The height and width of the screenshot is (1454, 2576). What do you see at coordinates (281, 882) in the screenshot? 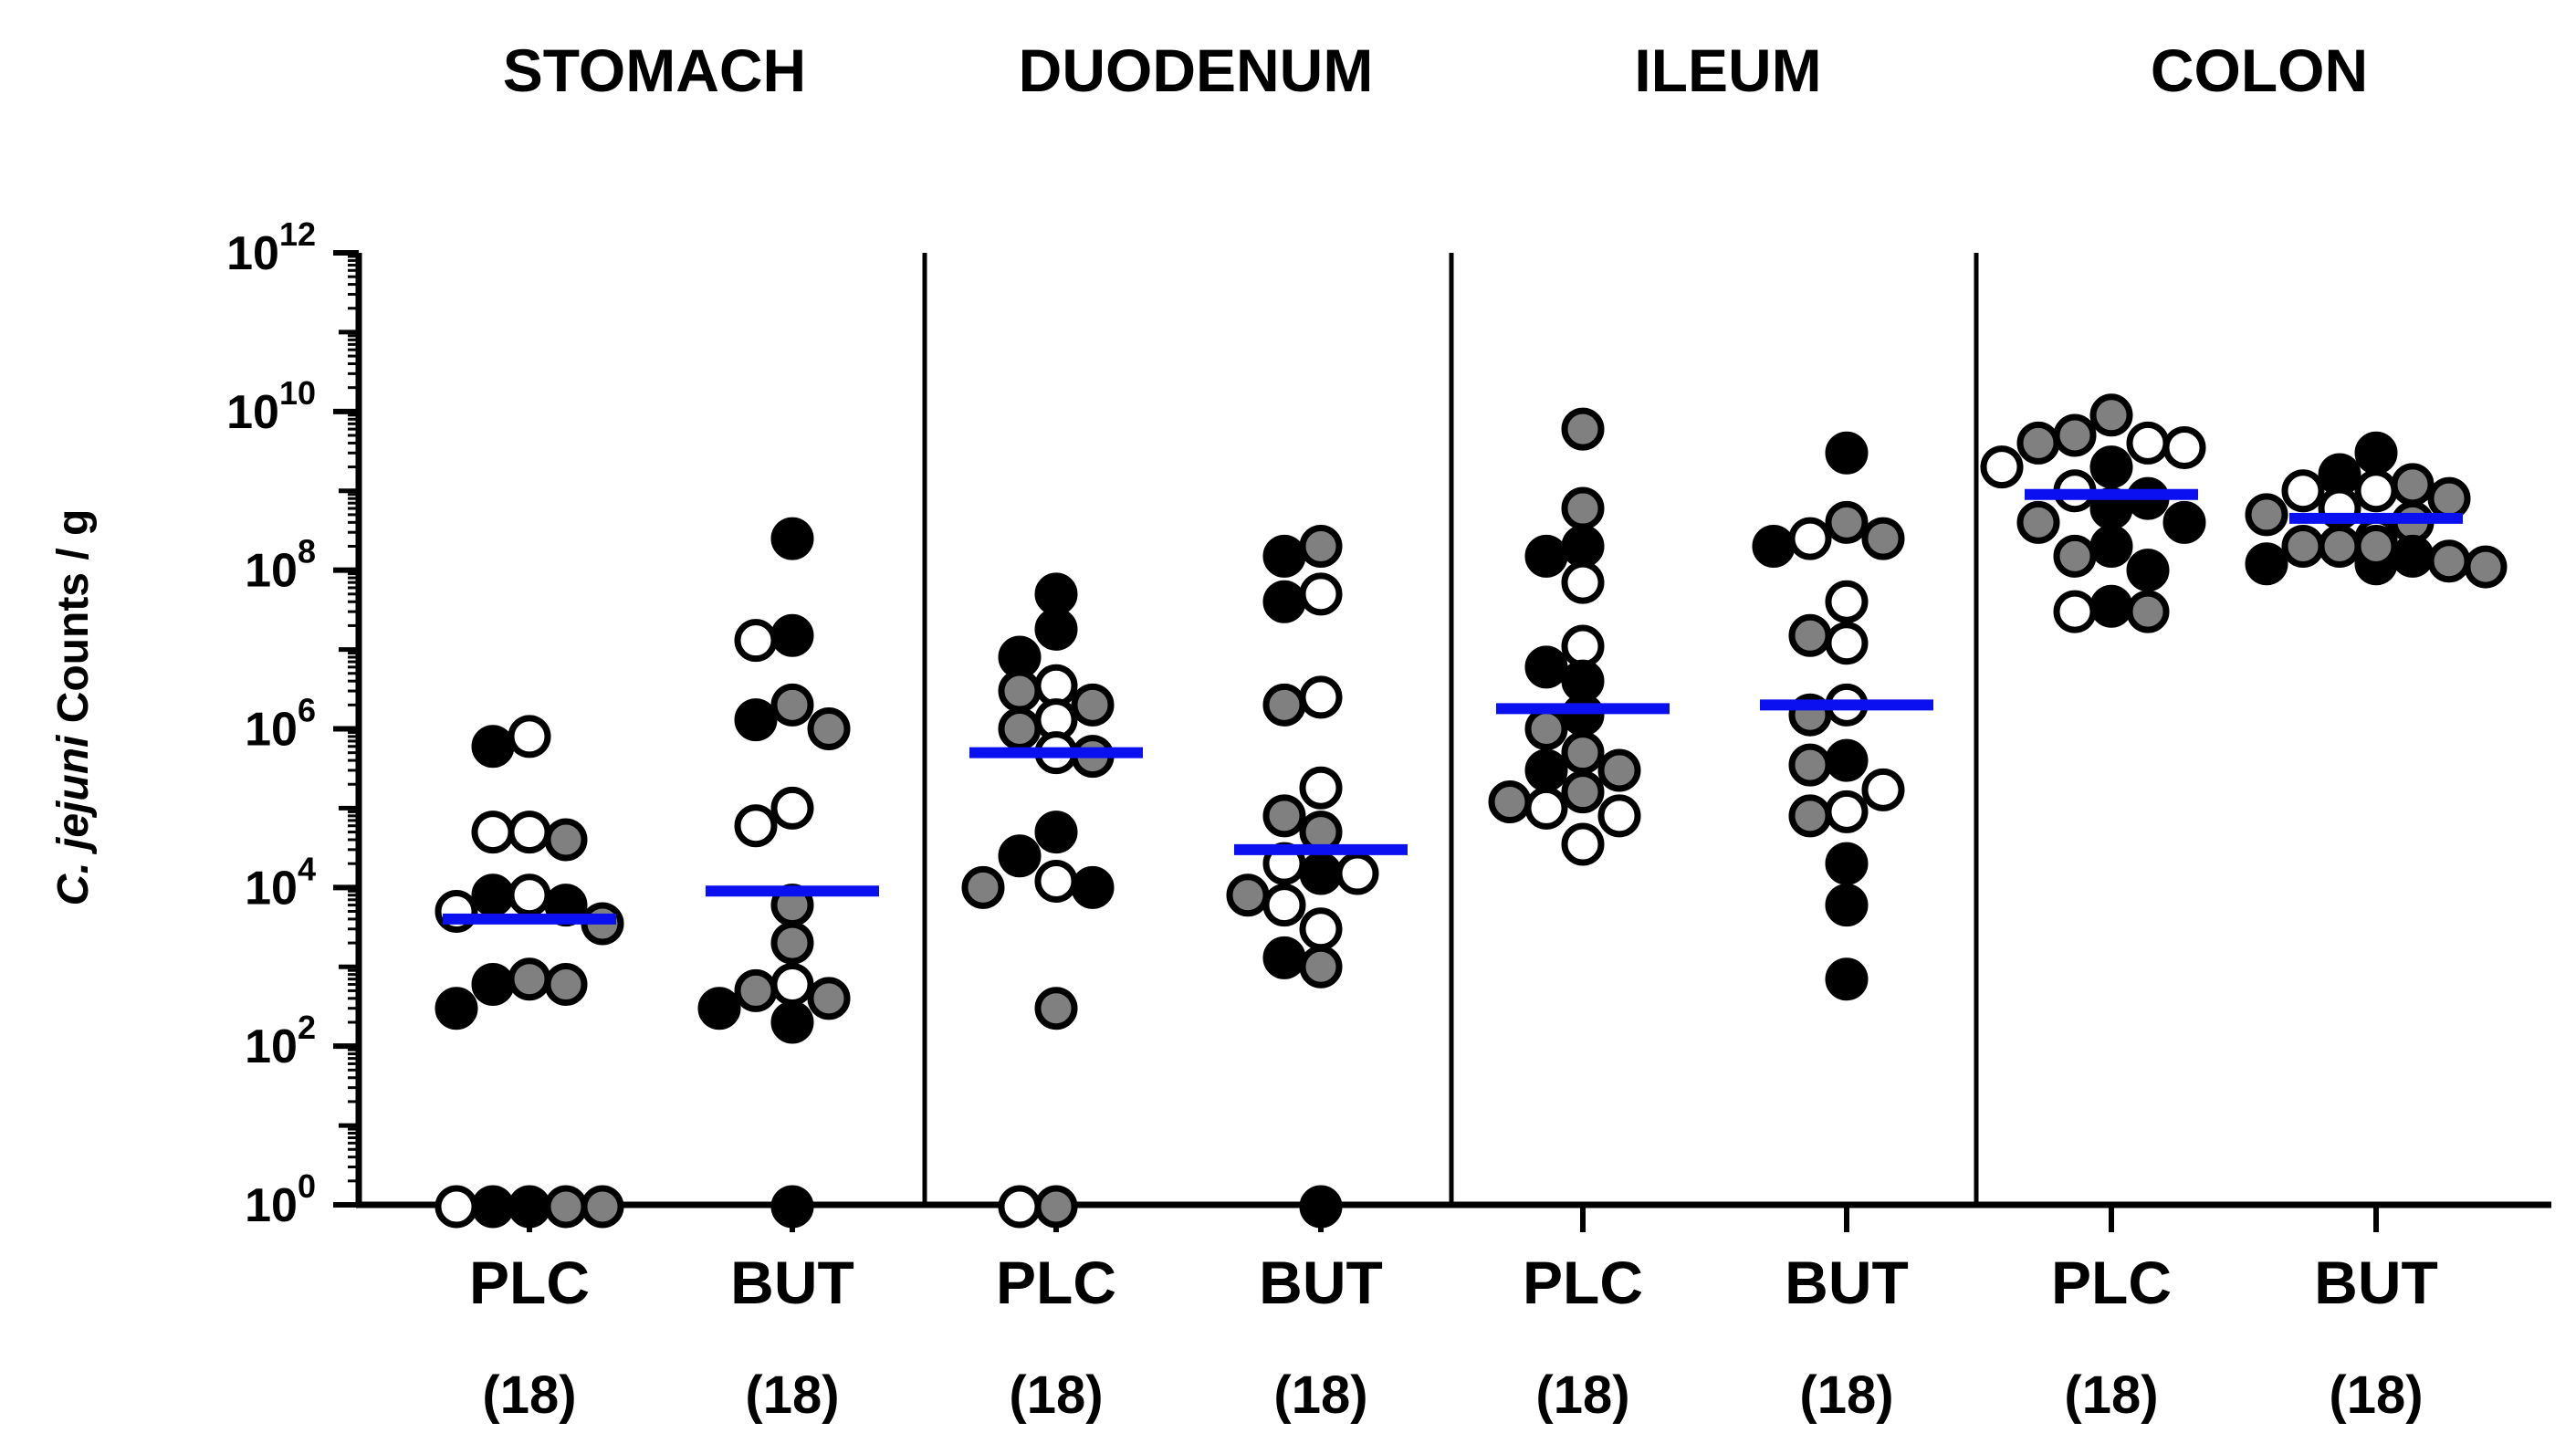
I see `y-tick-label: 10⁴` at bounding box center [281, 882].